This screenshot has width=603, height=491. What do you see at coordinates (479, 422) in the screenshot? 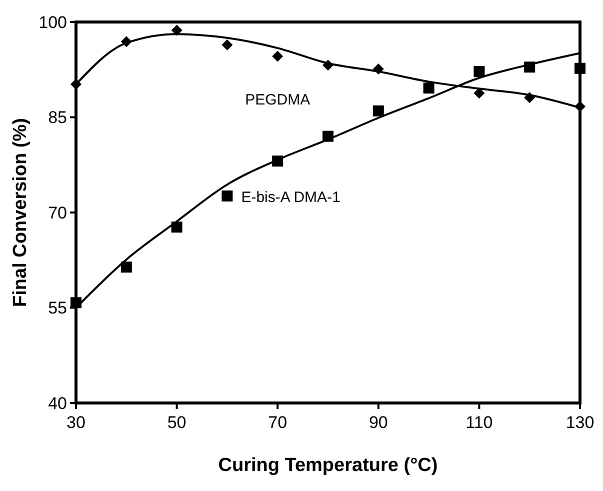
I see `x-tick-label: 110` at bounding box center [479, 422].